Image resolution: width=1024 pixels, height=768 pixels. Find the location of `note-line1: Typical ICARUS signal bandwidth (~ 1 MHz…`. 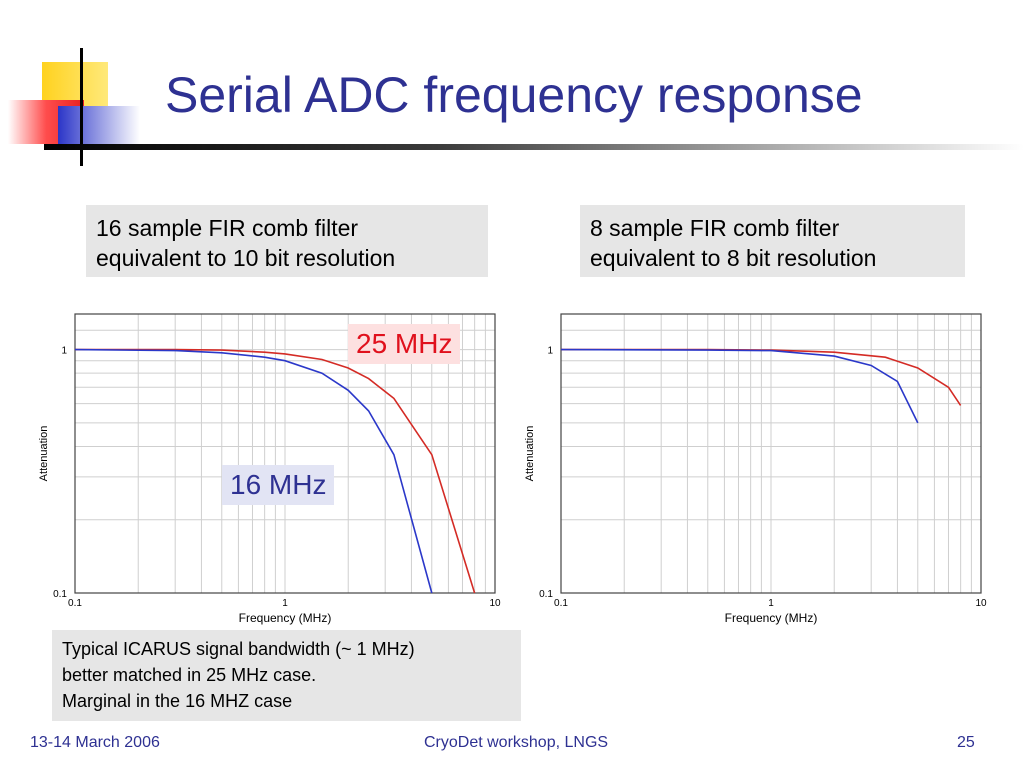

note-line1: Typical ICARUS signal bandwidth (~ 1 MHz… is located at coordinates (238, 649).